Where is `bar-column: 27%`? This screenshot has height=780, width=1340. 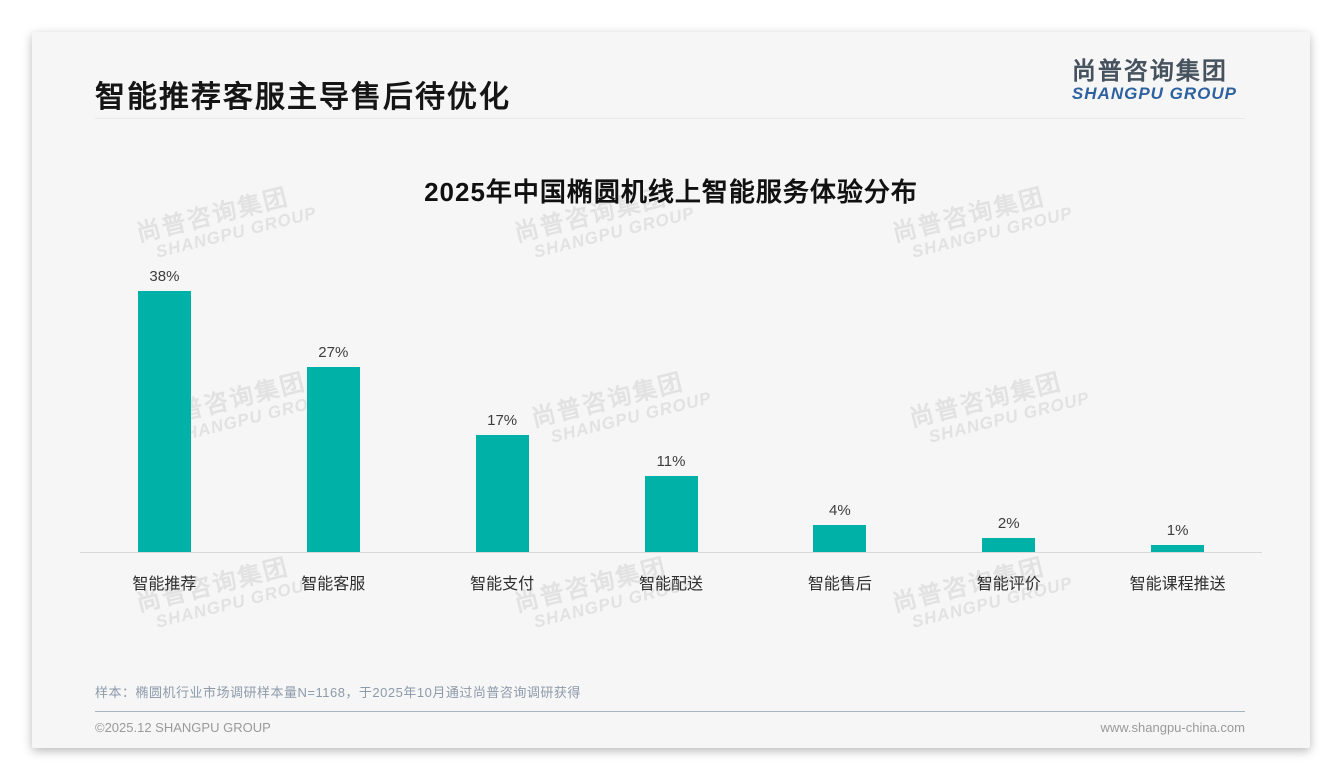 bar-column: 27% is located at coordinates (333, 377).